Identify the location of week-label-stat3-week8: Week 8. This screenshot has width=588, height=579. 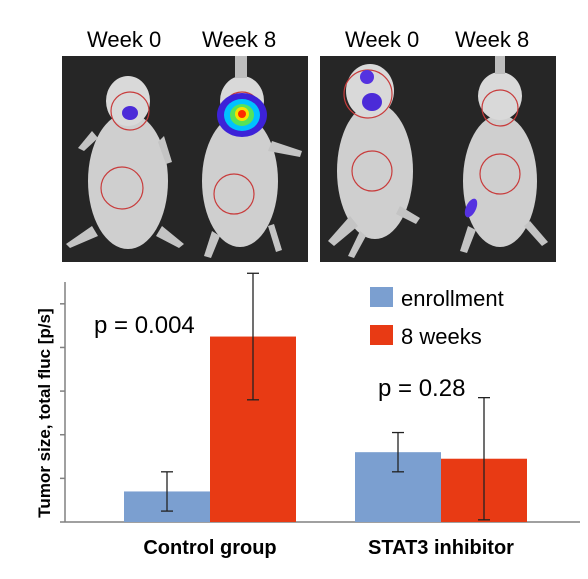
(492, 39).